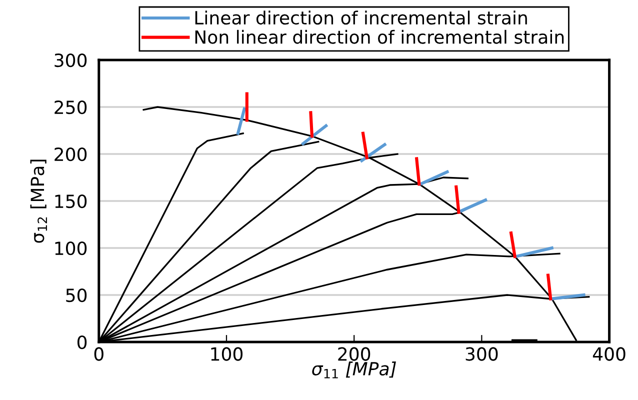 This screenshot has width=638, height=400. Describe the element at coordinates (227, 354) in the screenshot. I see `x-tick-label: 100` at that location.